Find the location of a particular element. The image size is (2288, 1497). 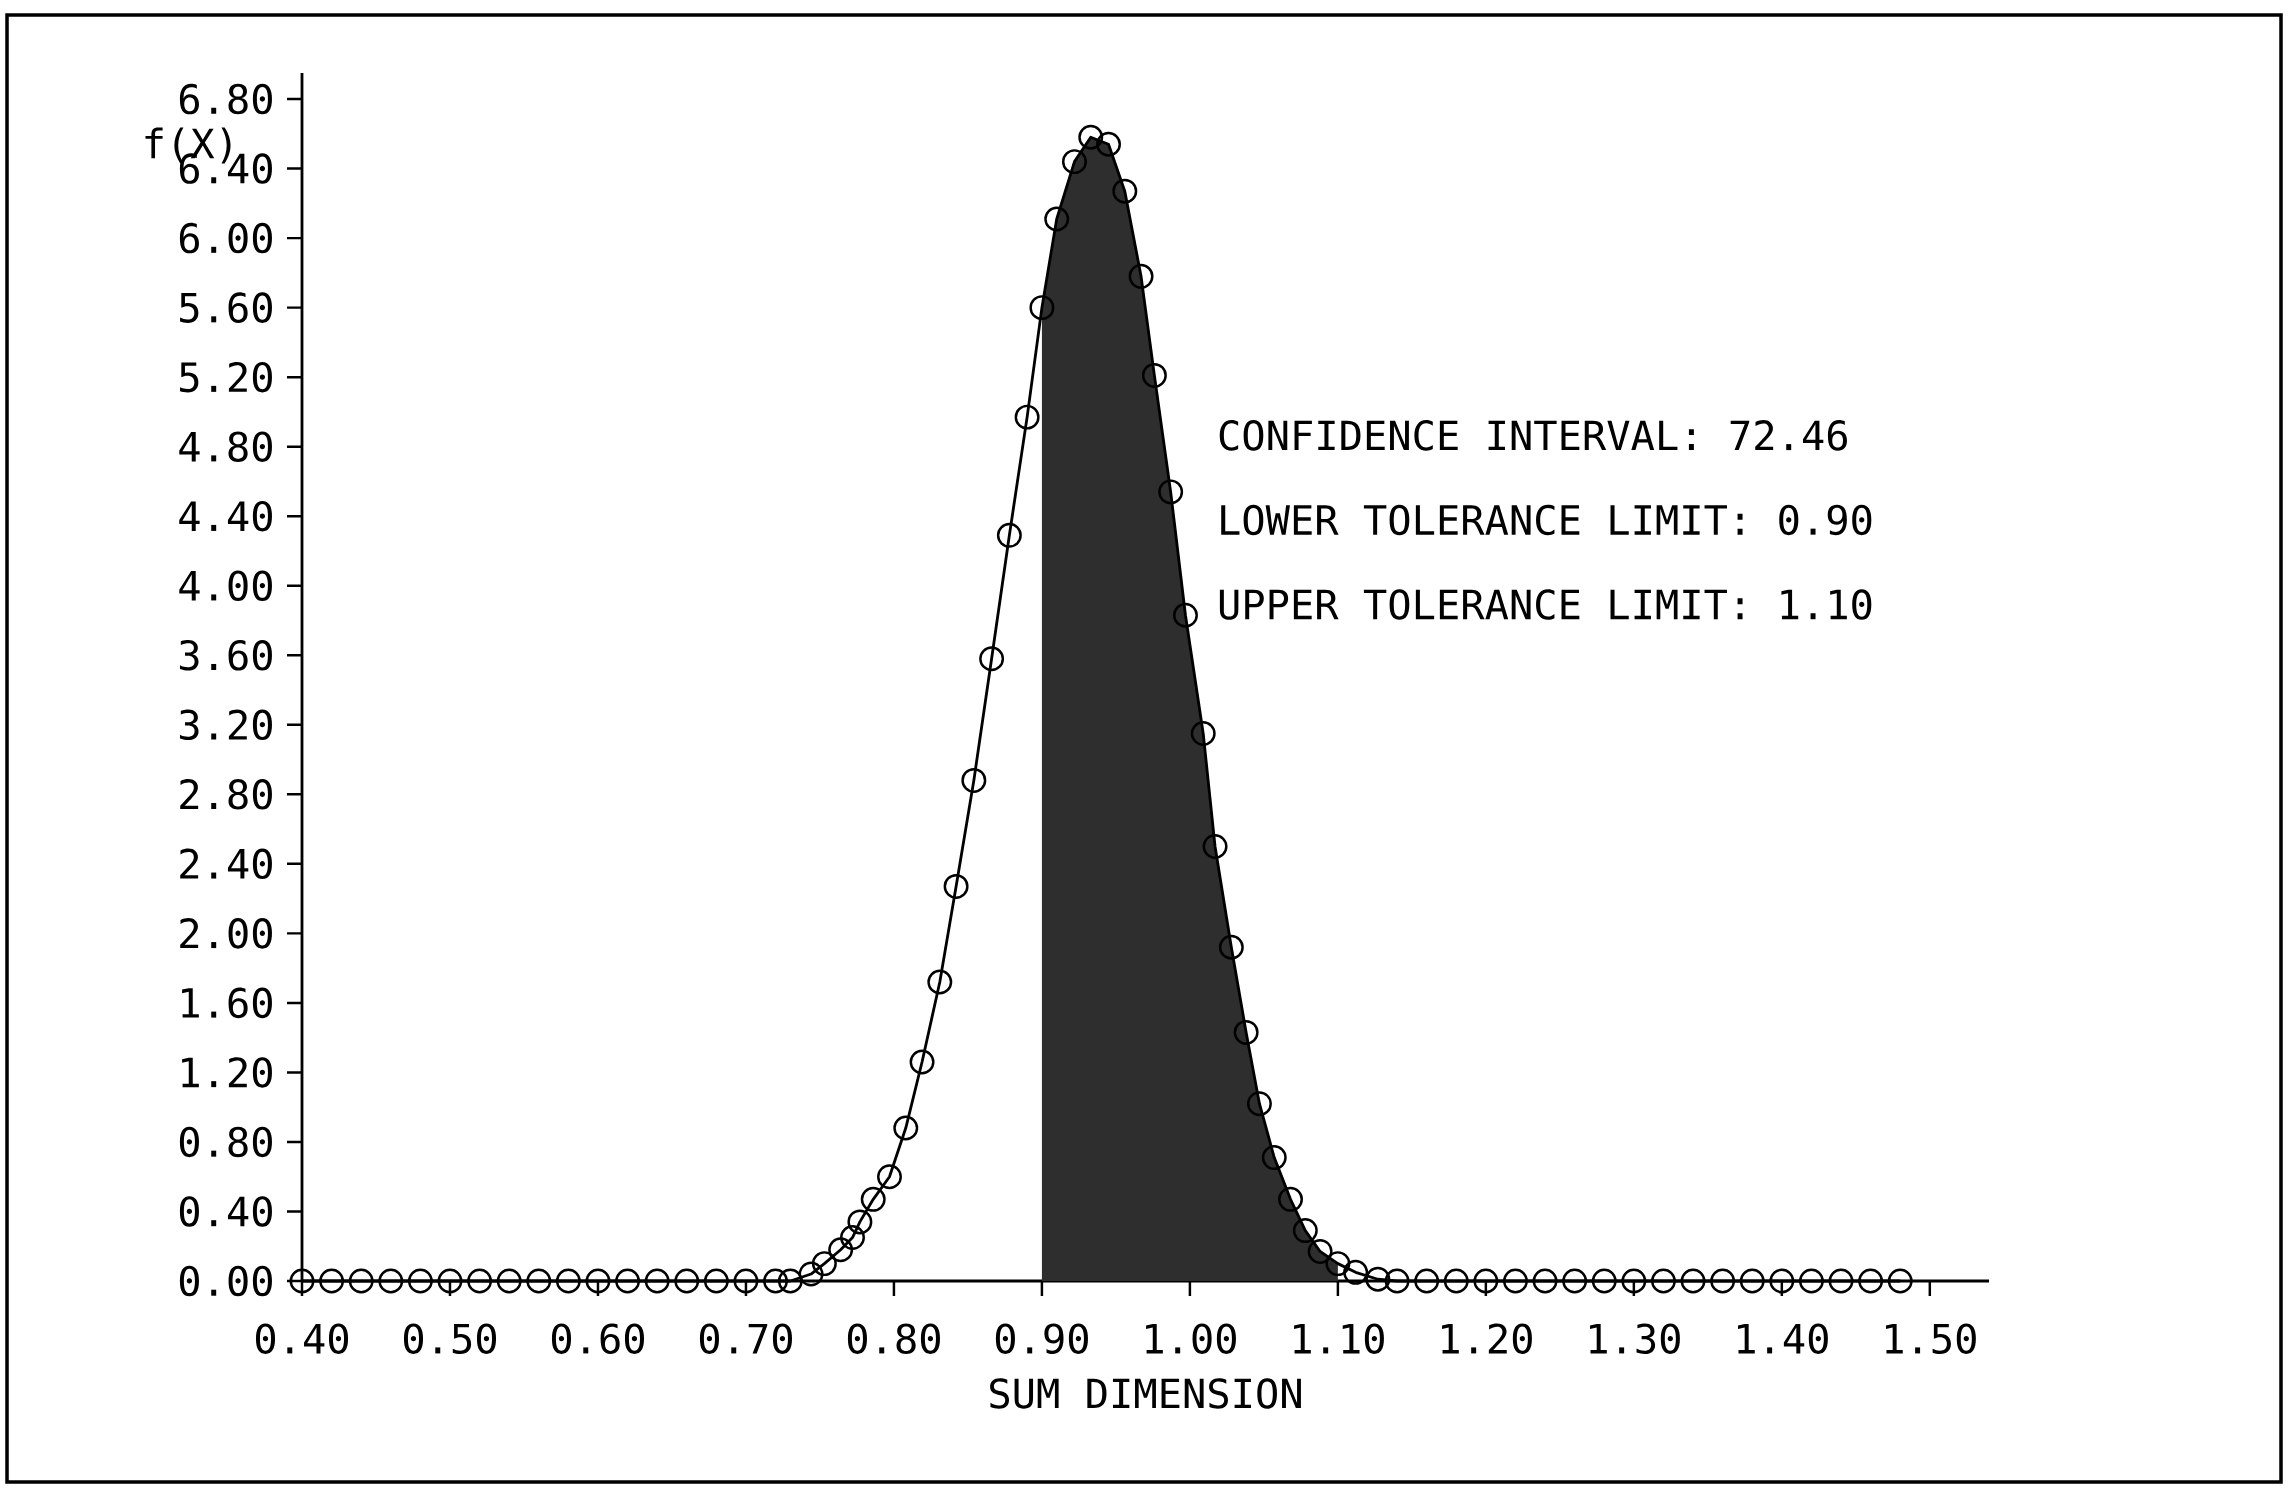

annotation: CONFIDENCE INTERVAL: 72.46 is located at coordinates (1533, 435).